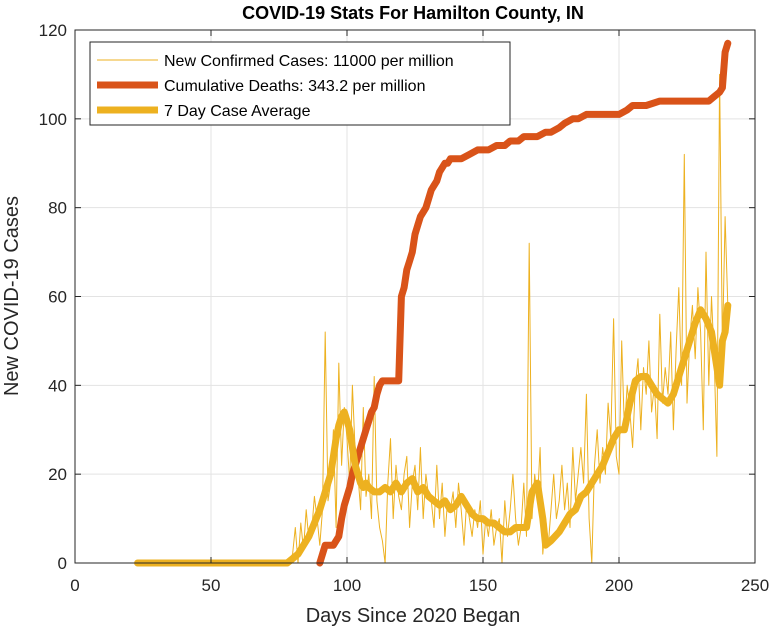 This screenshot has width=772, height=630. Describe the element at coordinates (483, 585) in the screenshot. I see `x-tick-label: 150` at that location.